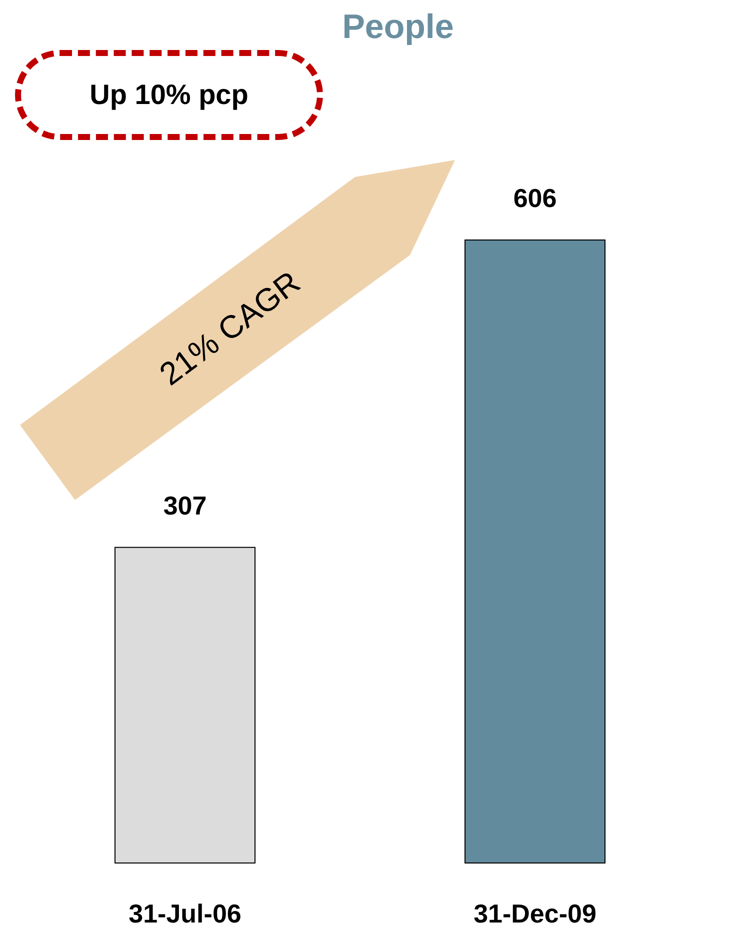  What do you see at coordinates (169, 95) in the screenshot?
I see `text: Up 10% pcp` at bounding box center [169, 95].